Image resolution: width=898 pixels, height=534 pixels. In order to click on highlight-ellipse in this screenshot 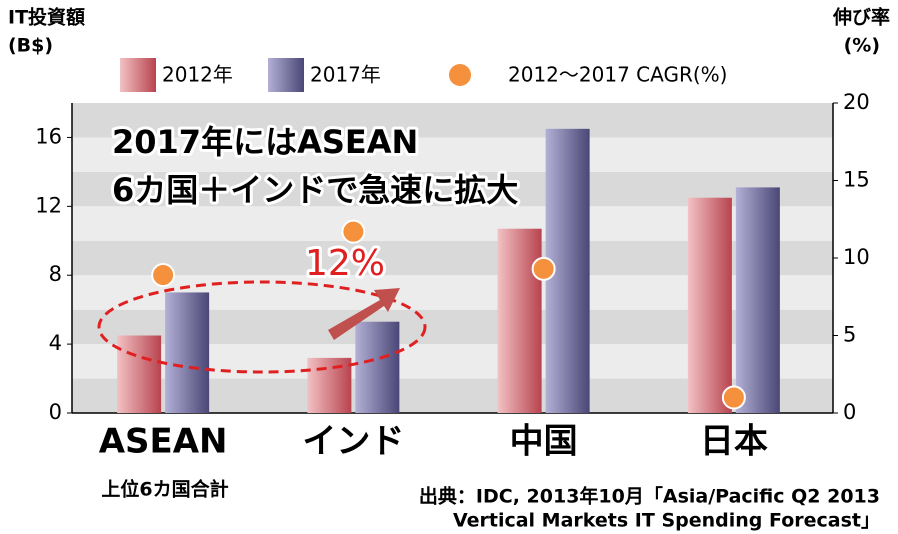, I will do `click(262, 327)`.